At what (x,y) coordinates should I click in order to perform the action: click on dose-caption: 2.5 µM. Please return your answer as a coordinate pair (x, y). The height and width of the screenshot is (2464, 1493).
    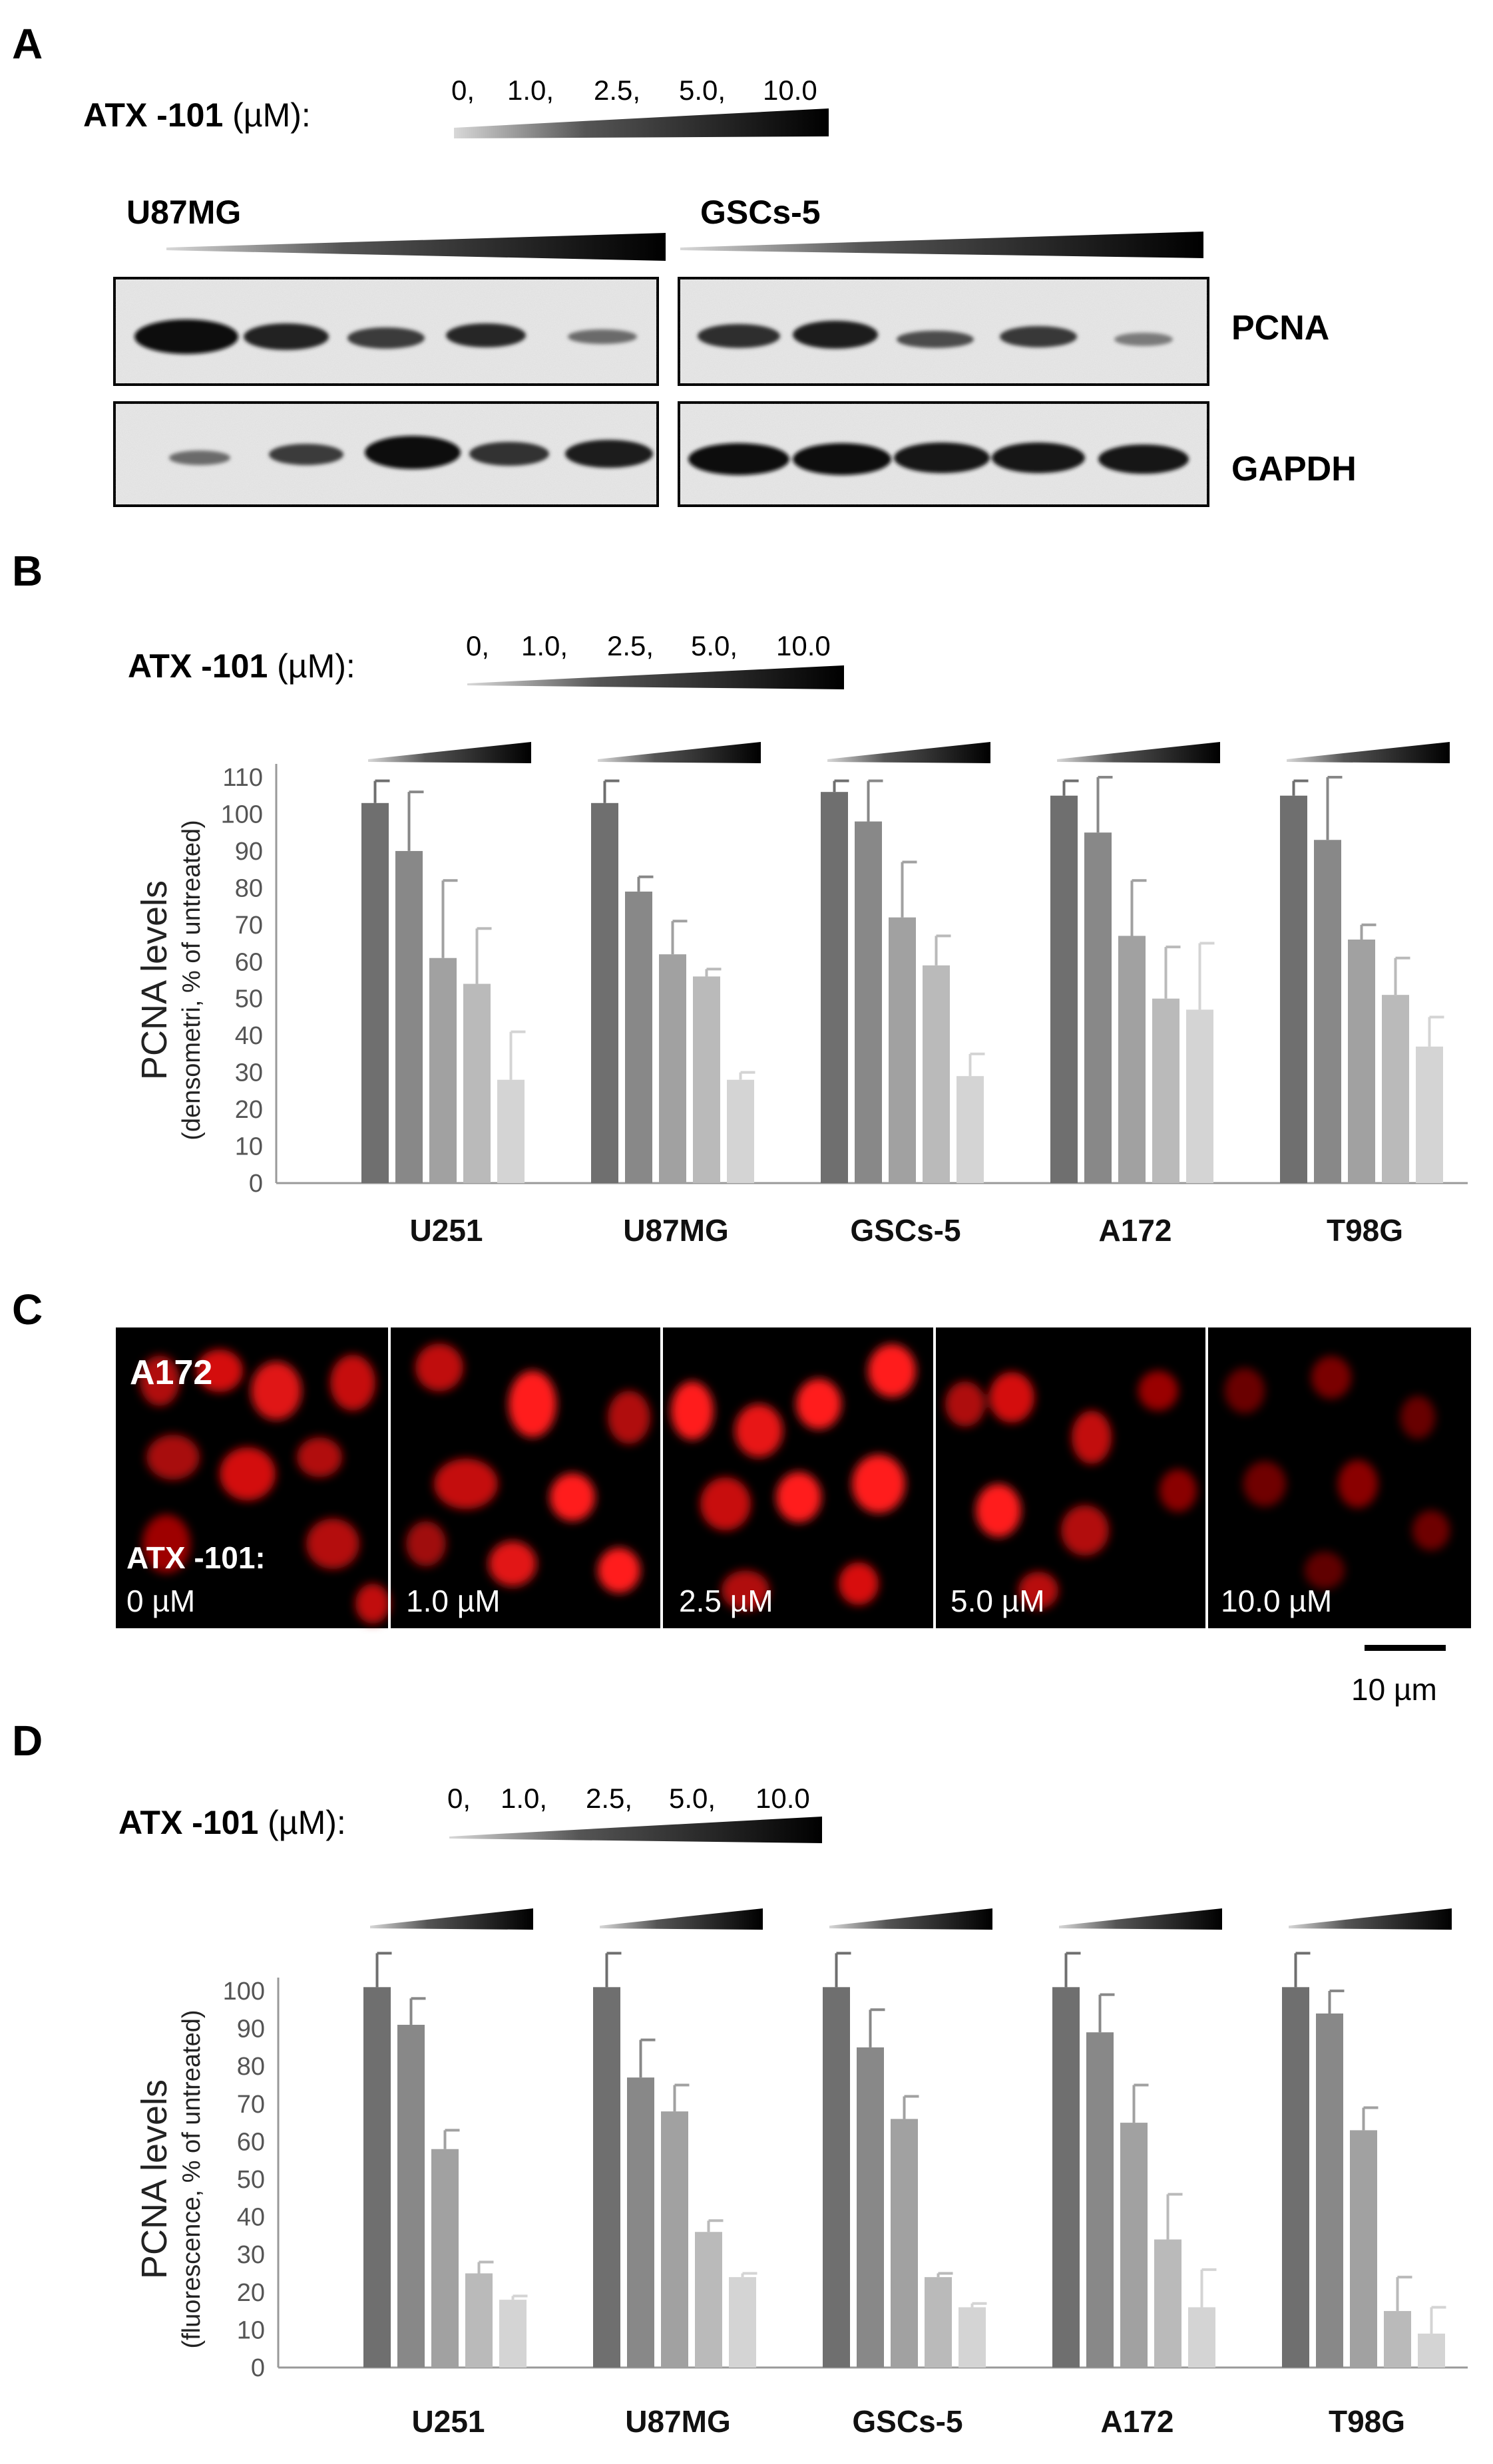
    Looking at the image, I should click on (726, 1601).